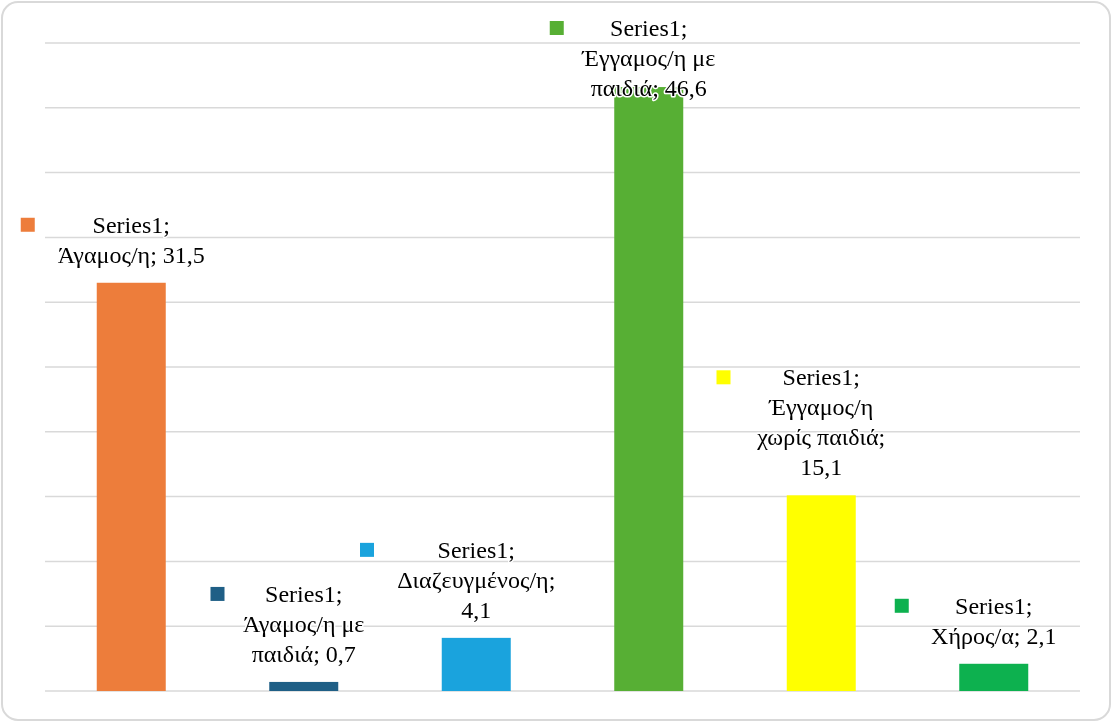 The height and width of the screenshot is (722, 1112). I want to click on data-label: Series1; Έγγαμος/η χωρίς παιδιά; 15,1, so click(821, 422).